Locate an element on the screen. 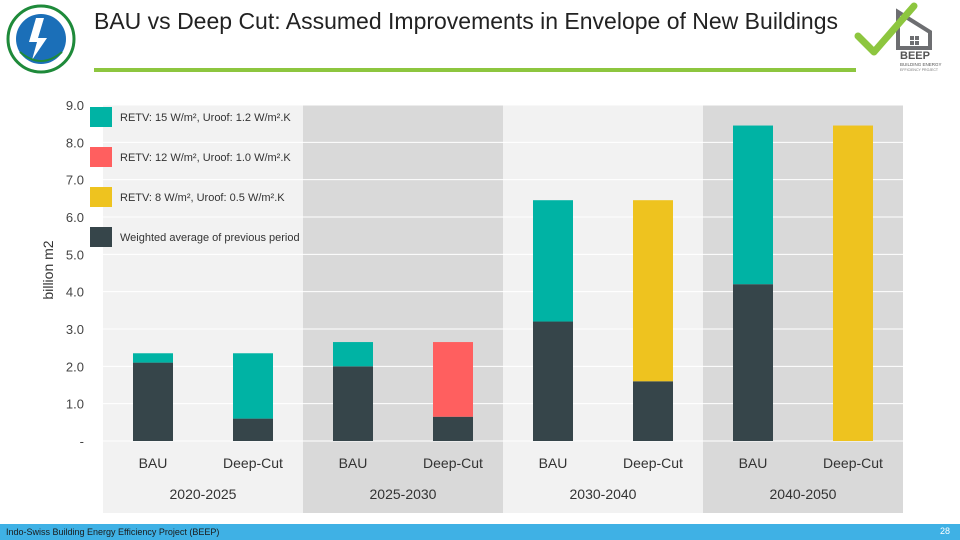  y-tick-label: 5.0 is located at coordinates (75, 254).